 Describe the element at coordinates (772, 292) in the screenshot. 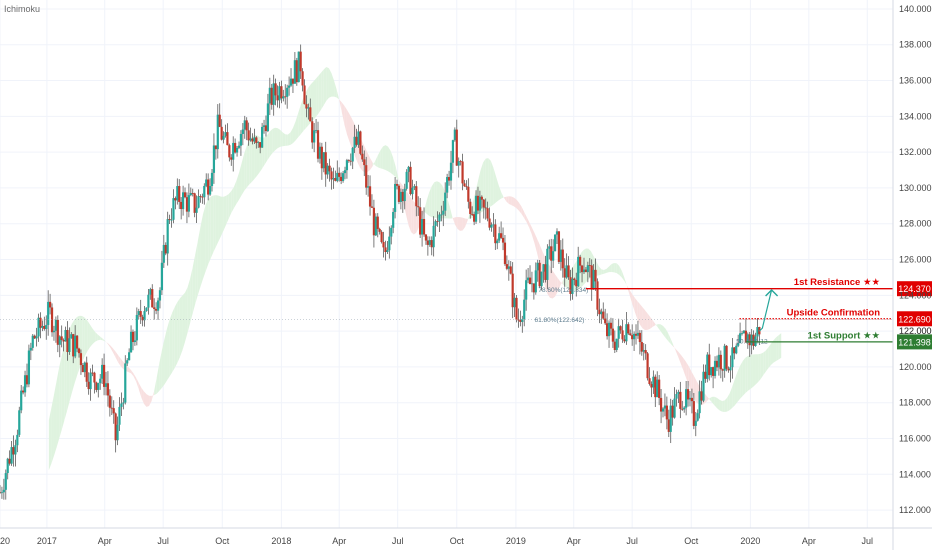

I see `projection-arrowhead` at that location.